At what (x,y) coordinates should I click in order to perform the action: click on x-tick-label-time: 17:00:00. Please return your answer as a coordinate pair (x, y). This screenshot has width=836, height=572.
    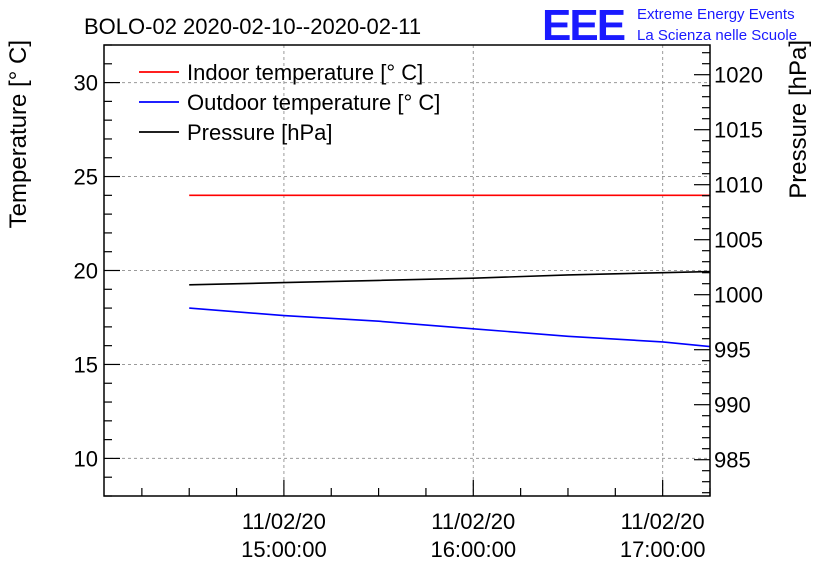
    Looking at the image, I should click on (663, 549).